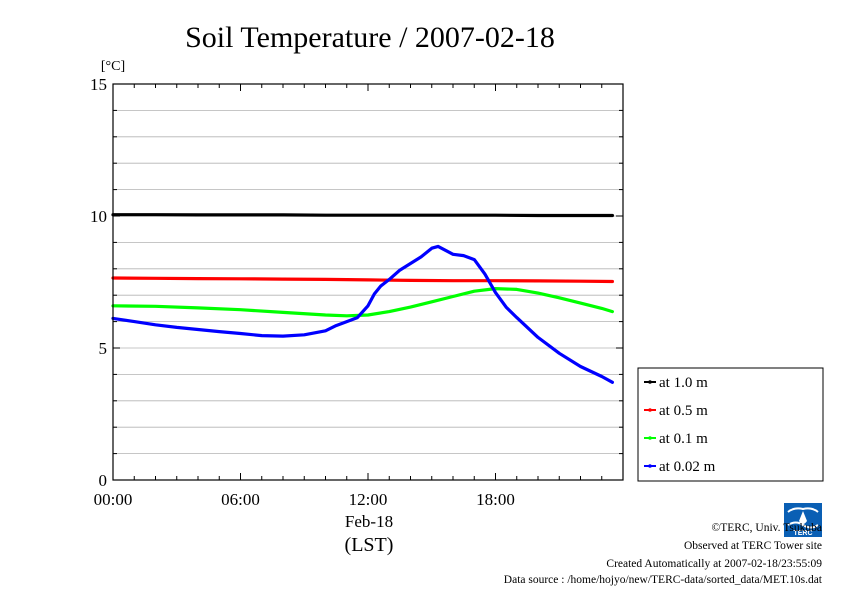  Describe the element at coordinates (304, 499) in the screenshot. I see `x-tick-labels: 00:00 06:00 12:00 18:00` at that location.